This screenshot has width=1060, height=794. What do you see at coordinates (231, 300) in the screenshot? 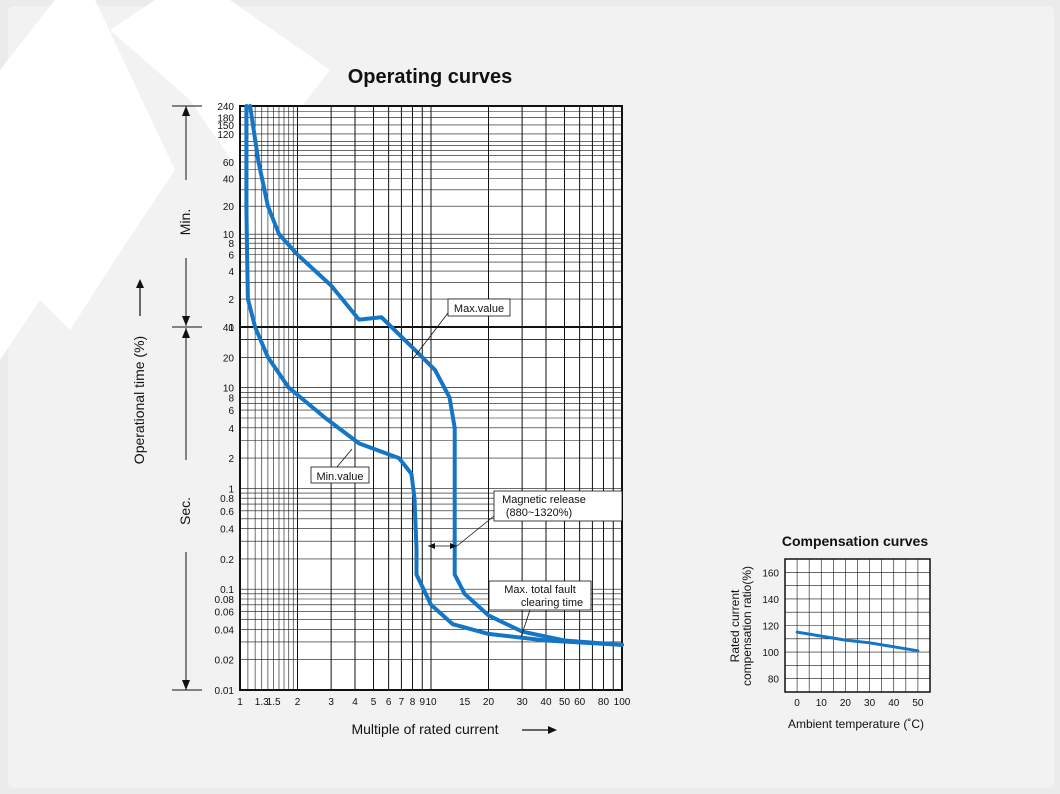
I see `main-y-tick-label-min: 2` at bounding box center [231, 300].